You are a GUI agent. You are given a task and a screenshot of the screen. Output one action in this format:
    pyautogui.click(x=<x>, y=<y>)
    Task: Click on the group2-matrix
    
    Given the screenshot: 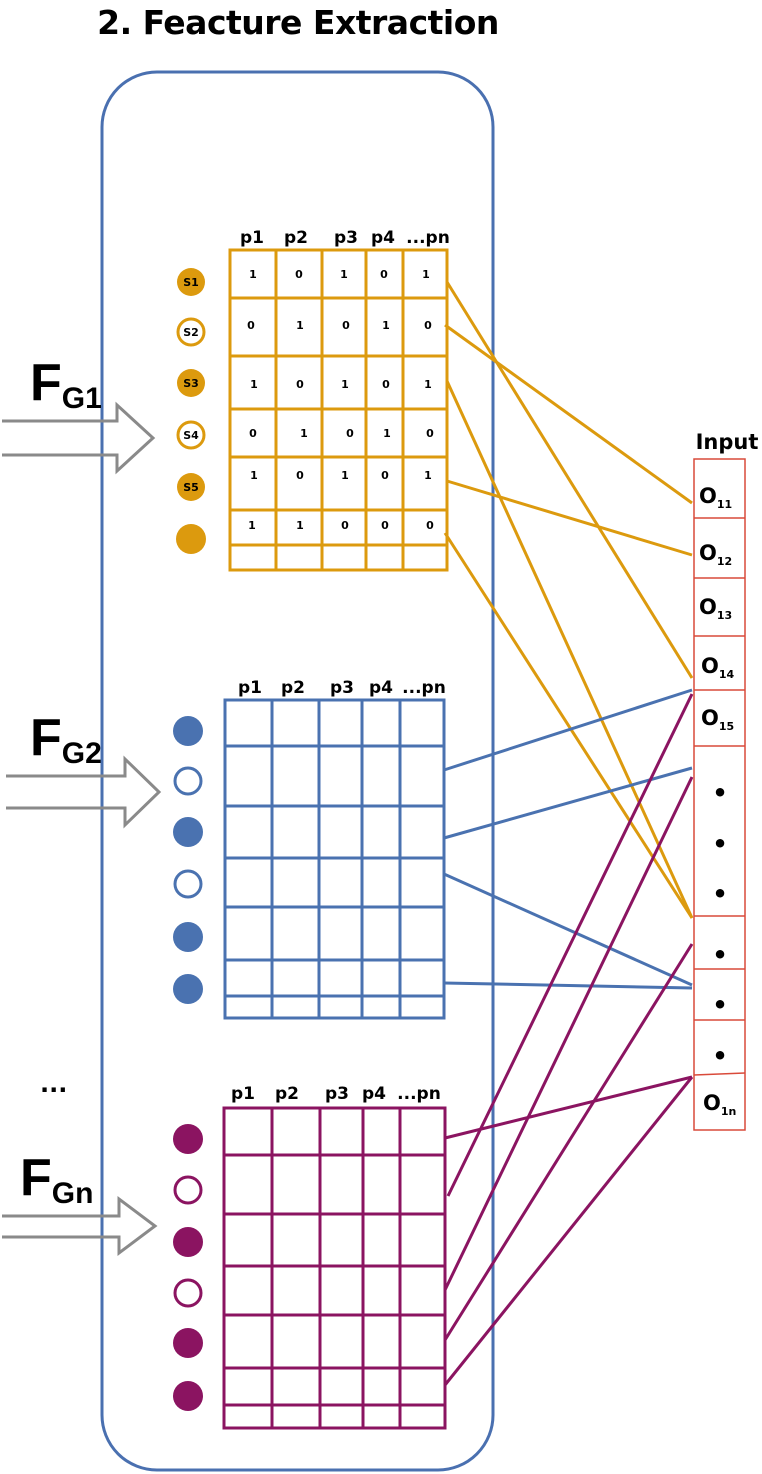 What is the action you would take?
    pyautogui.click(x=334, y=859)
    